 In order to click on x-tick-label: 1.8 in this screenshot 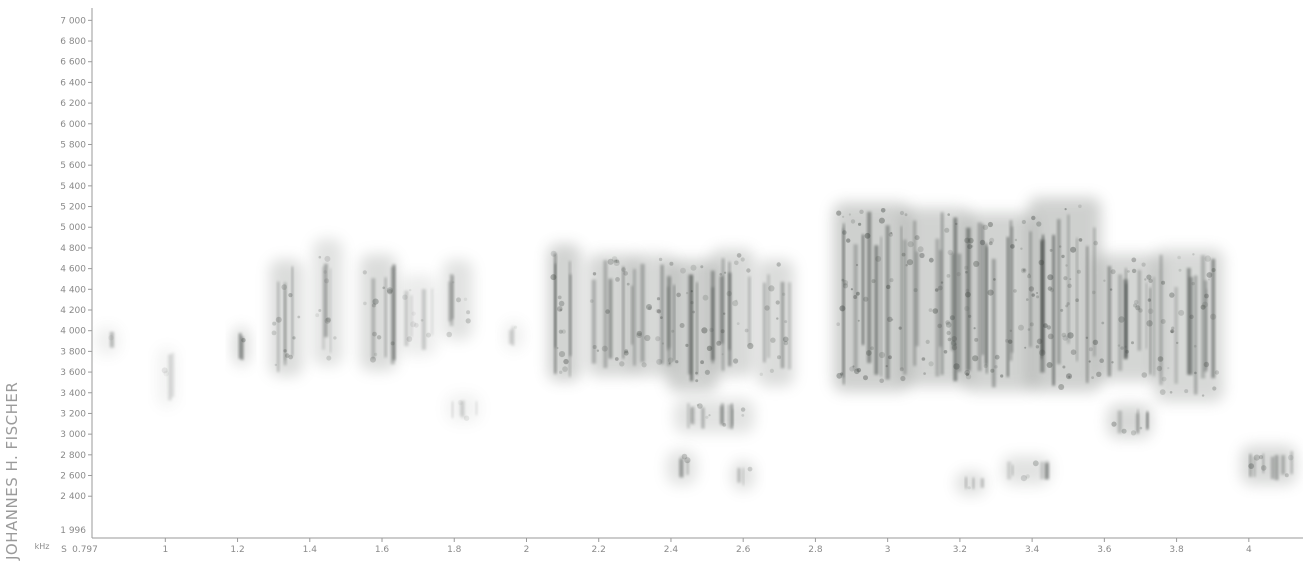, I will do `click(454, 550)`.